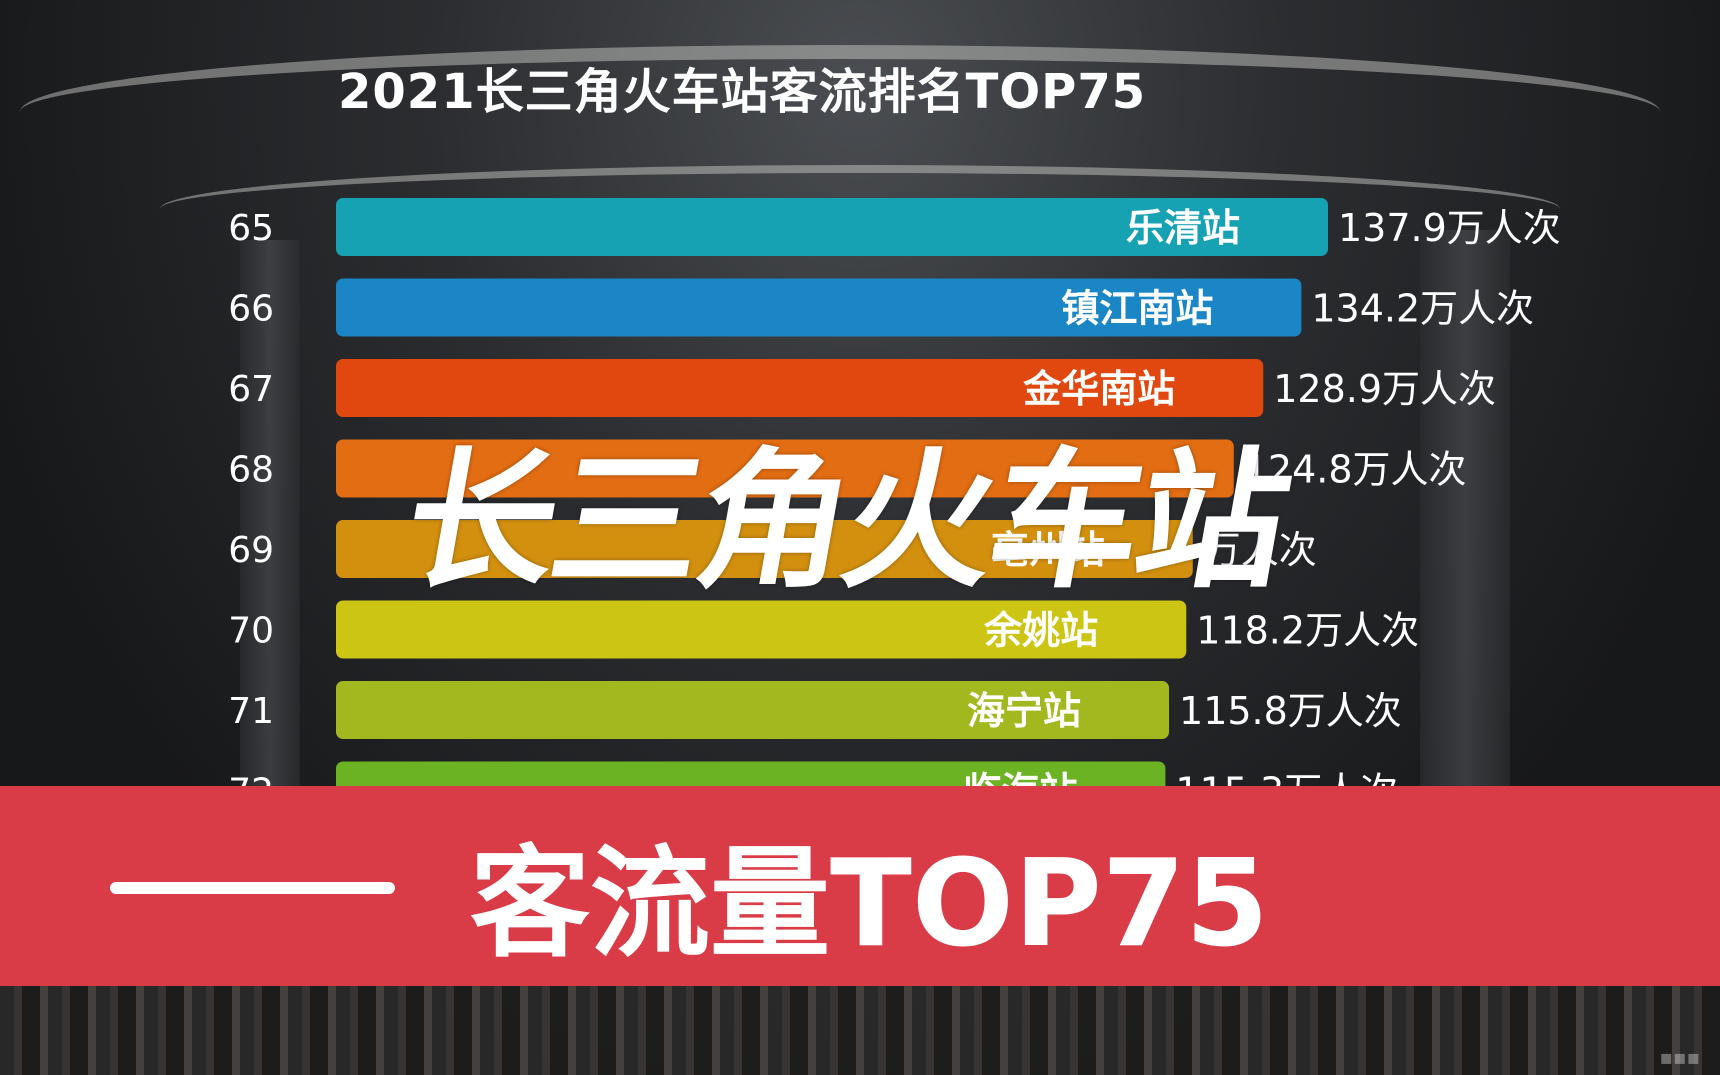  I want to click on ceiling-ring, so click(860, 209).